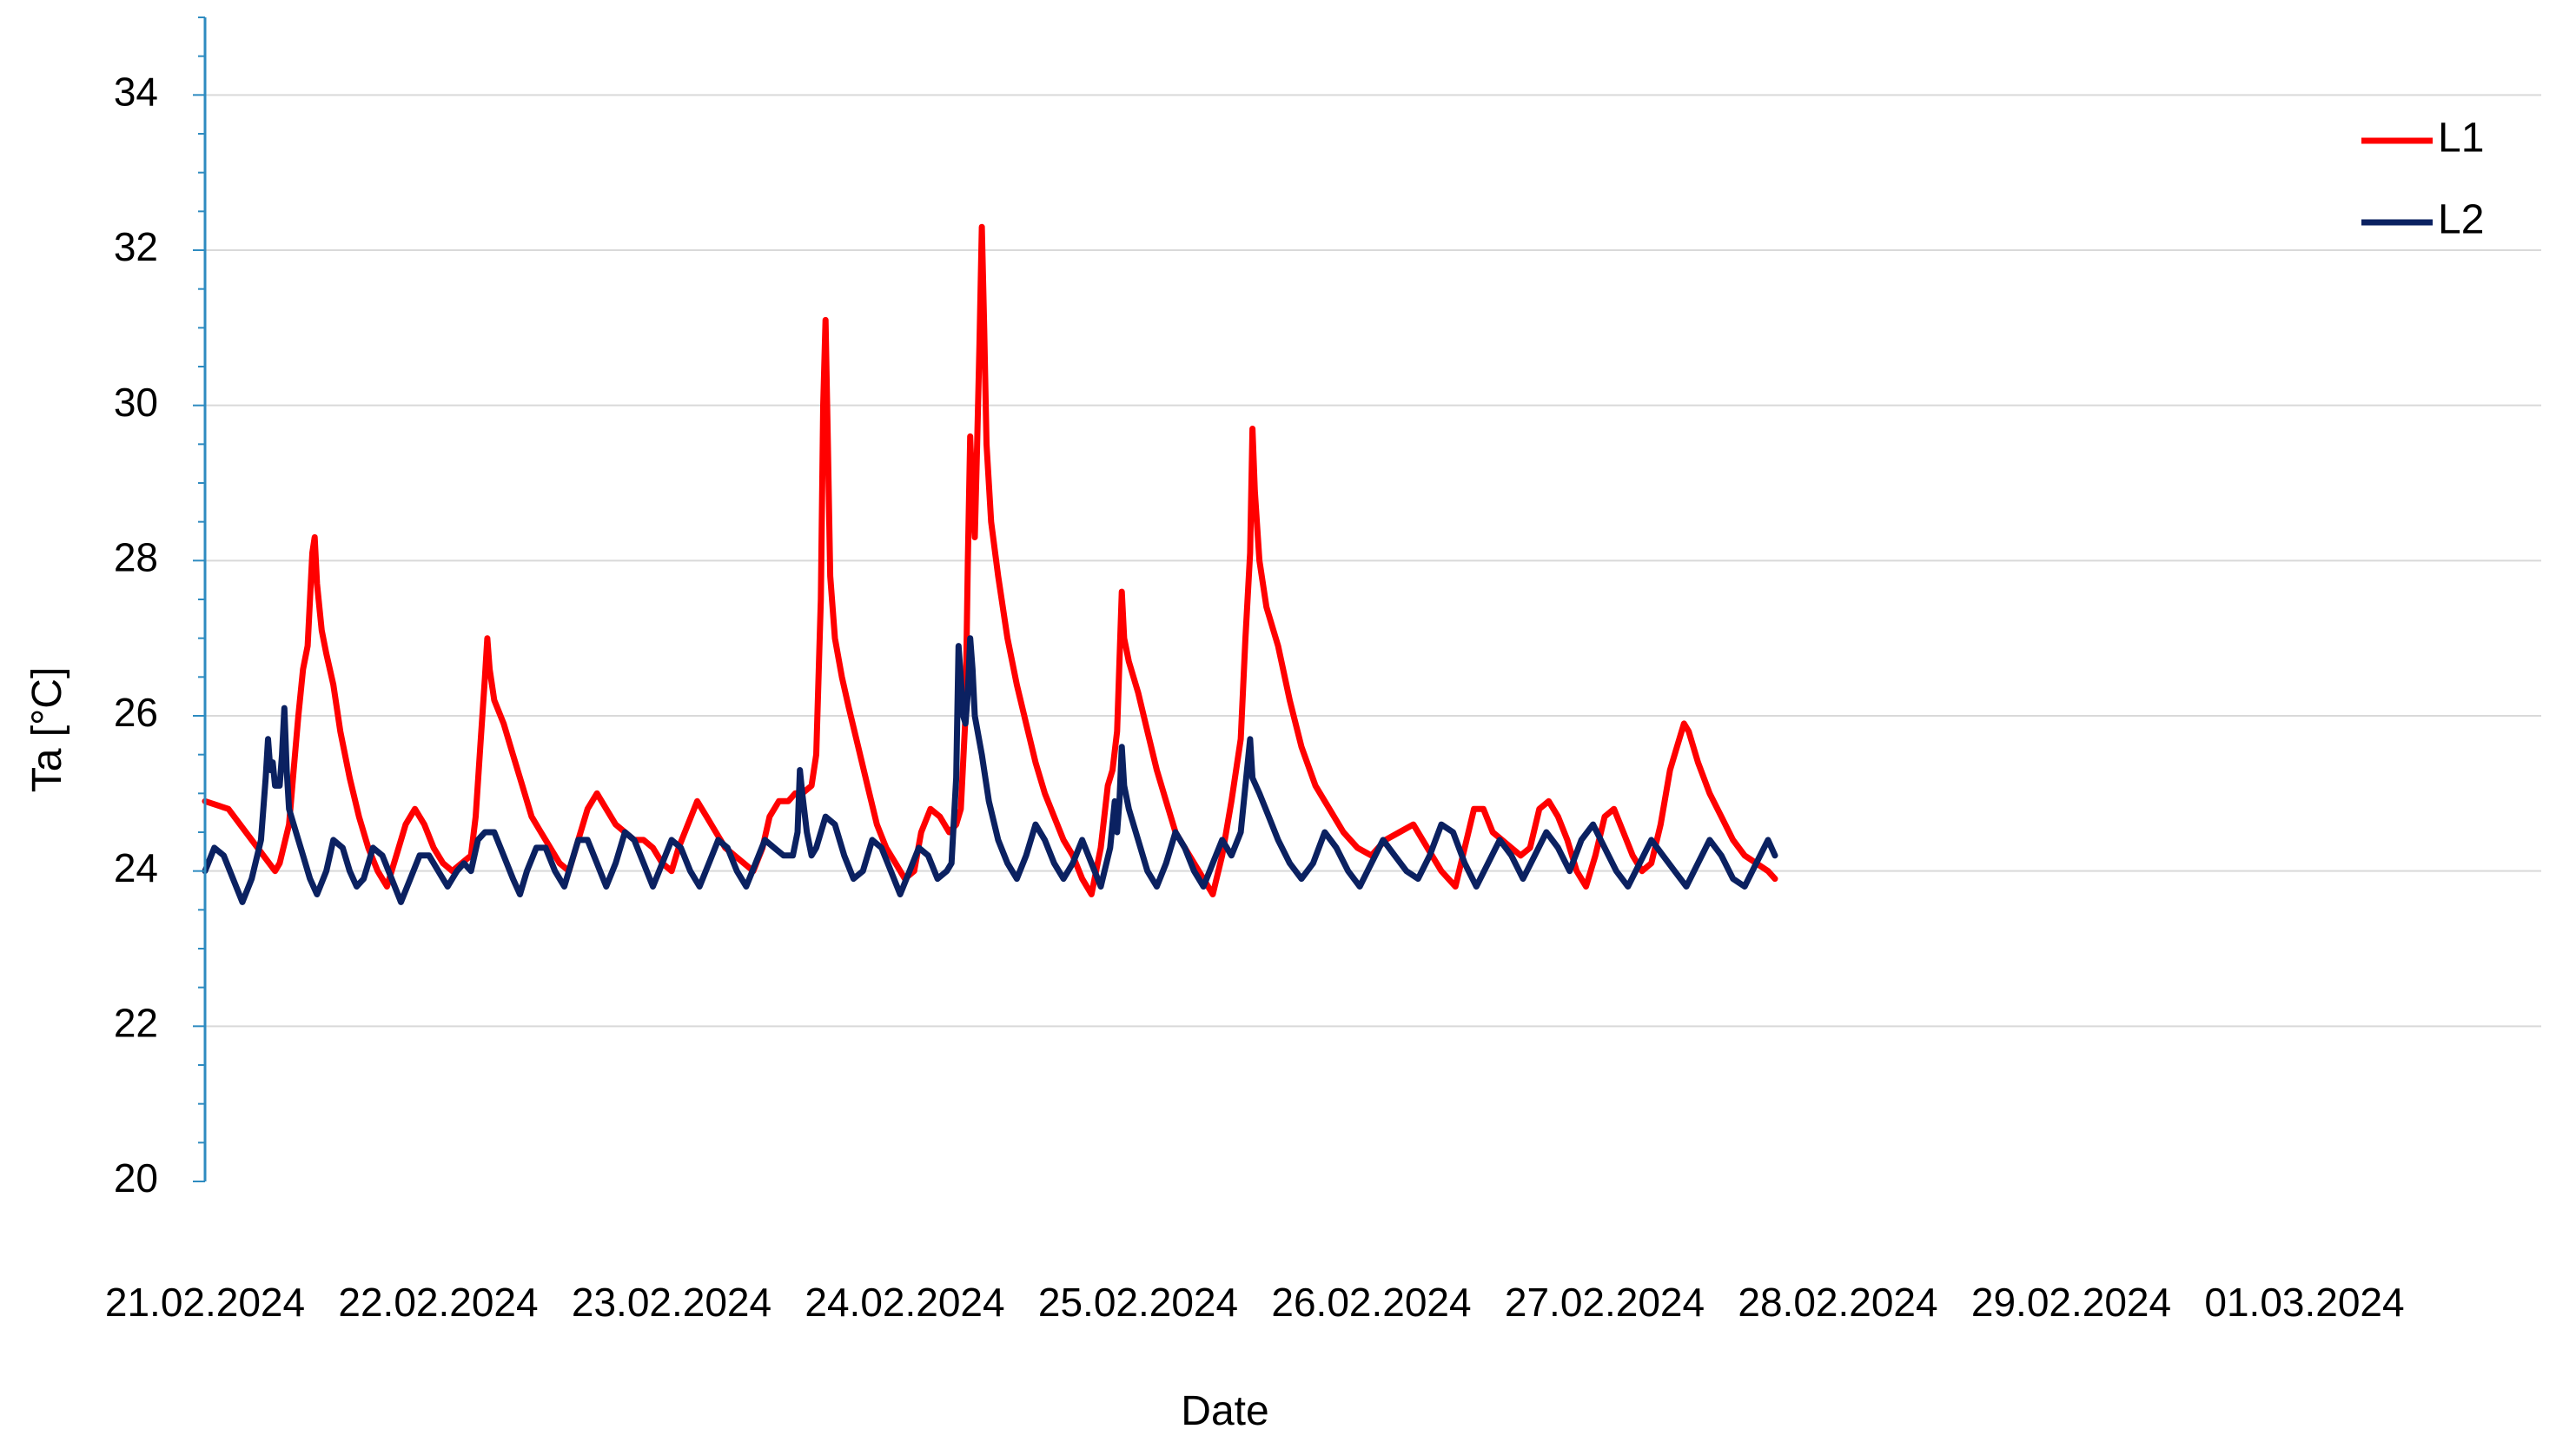 This screenshot has width=2576, height=1449. Describe the element at coordinates (1371, 1303) in the screenshot. I see `x-tick-label: 26.02.2024` at that location.